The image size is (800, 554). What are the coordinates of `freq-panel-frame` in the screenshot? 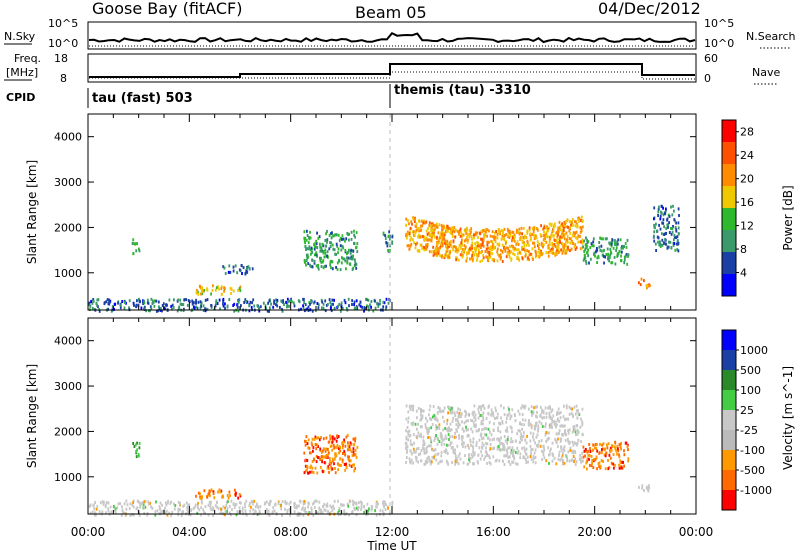 It's located at (392, 68).